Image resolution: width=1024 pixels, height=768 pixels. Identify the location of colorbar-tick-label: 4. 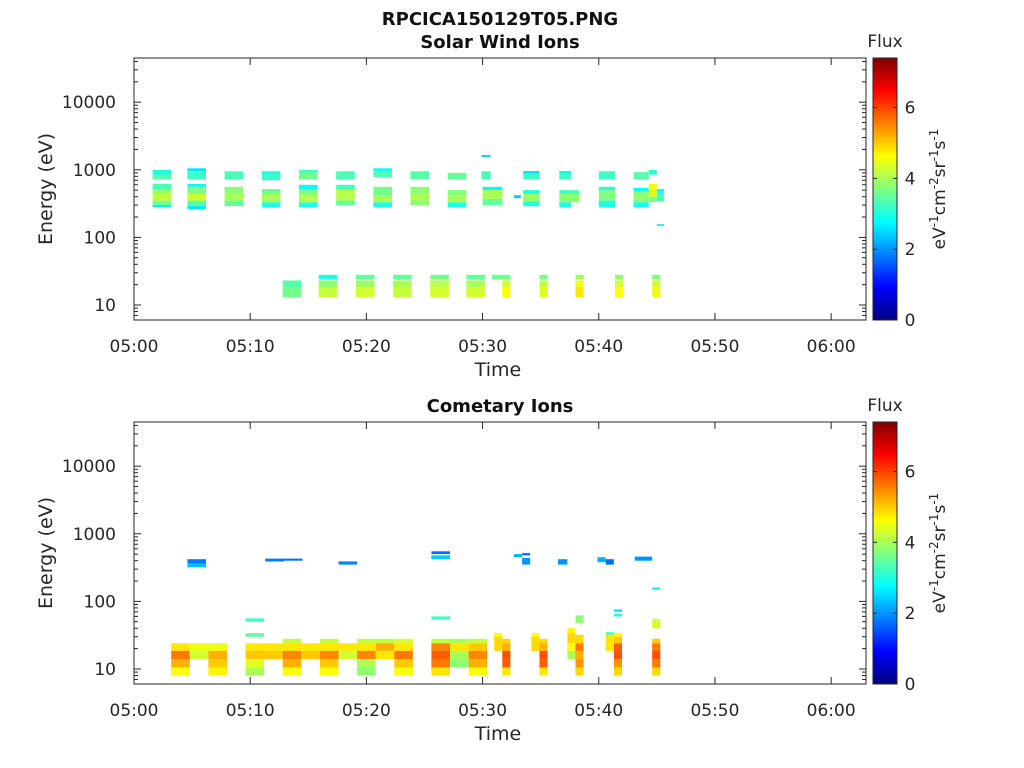
(910, 179).